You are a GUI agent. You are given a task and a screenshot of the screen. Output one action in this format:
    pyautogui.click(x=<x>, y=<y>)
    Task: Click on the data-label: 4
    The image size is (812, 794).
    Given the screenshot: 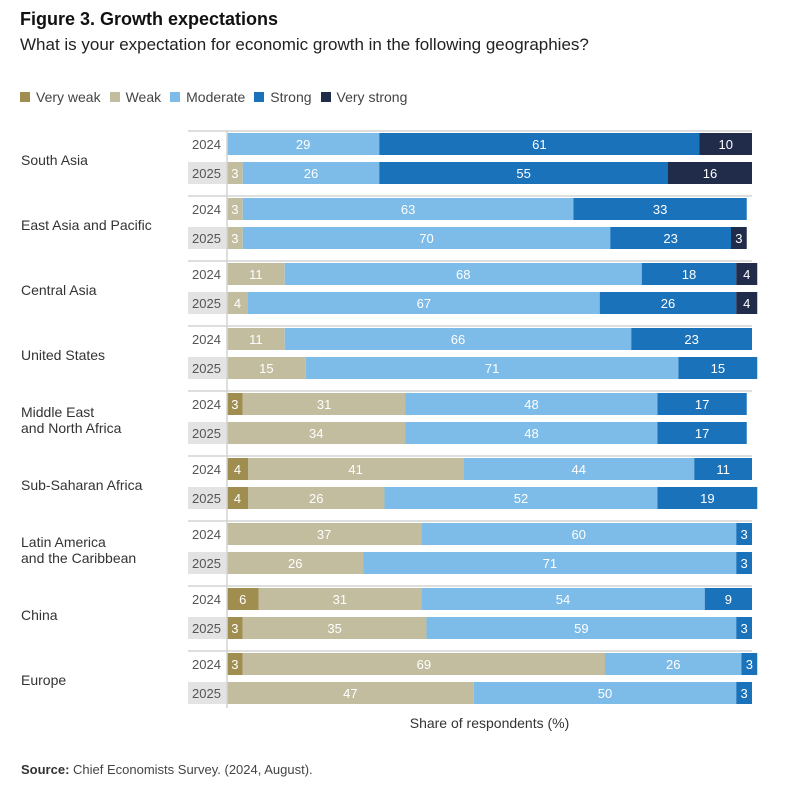 What is the action you would take?
    pyautogui.click(x=746, y=274)
    